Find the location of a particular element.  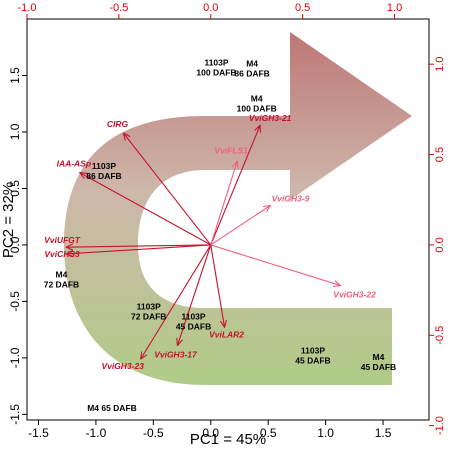

sample-label: M4 45 DAFB is located at coordinates (378, 362).